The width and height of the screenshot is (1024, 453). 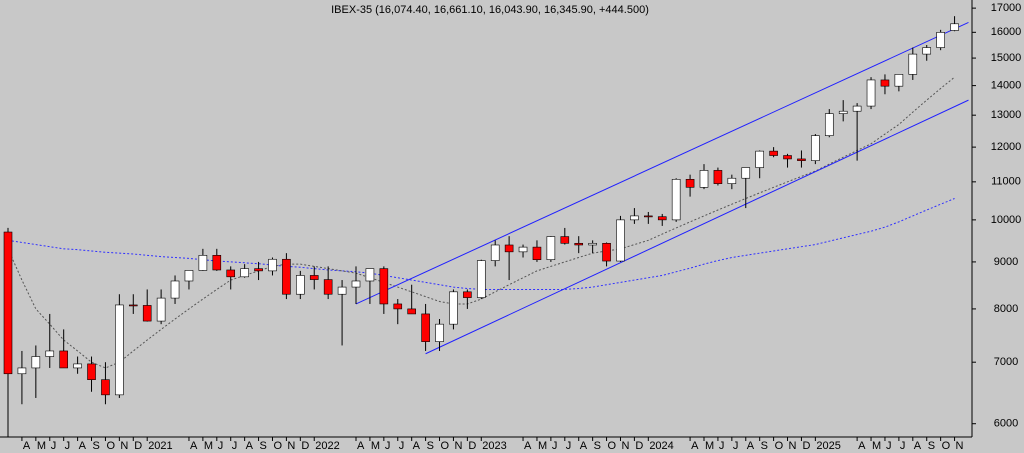 What do you see at coordinates (1006, 8) in the screenshot?
I see `y-tick-label: 17000` at bounding box center [1006, 8].